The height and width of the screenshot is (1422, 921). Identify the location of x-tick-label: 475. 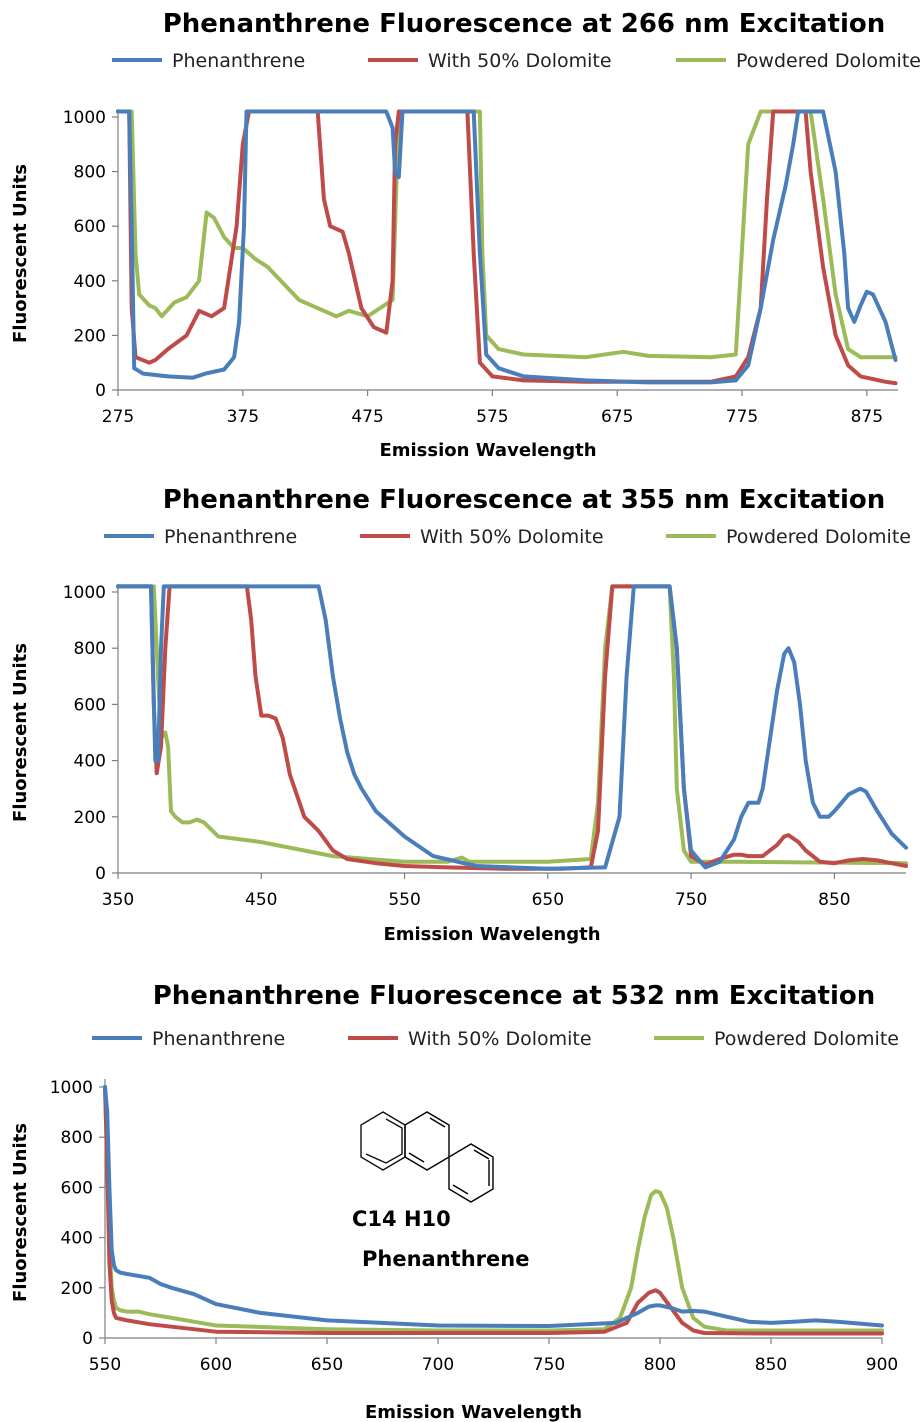
(367, 417).